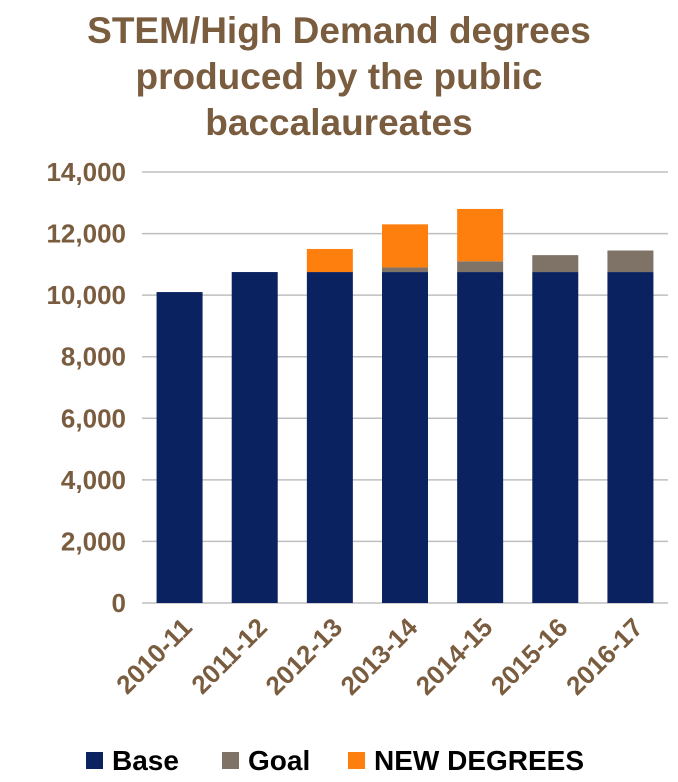 Image resolution: width=678 pixels, height=782 pixels. Describe the element at coordinates (339, 30) in the screenshot. I see `chart-title-line-1: STEM/High Demand degrees` at that location.